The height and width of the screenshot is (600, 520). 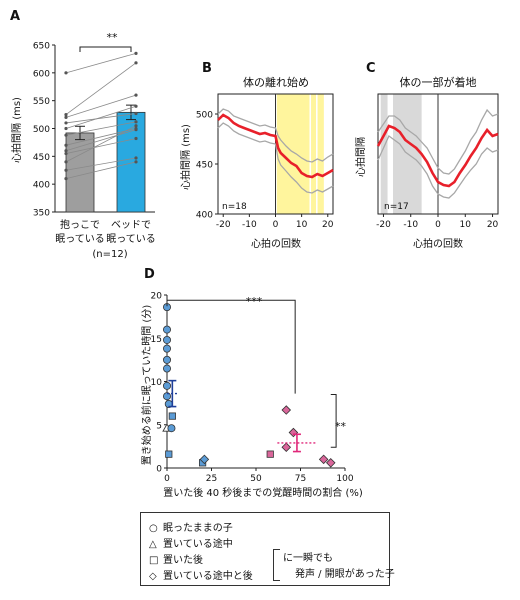 I want to click on legend-triangle-label: 置いている途中, so click(x=198, y=544).